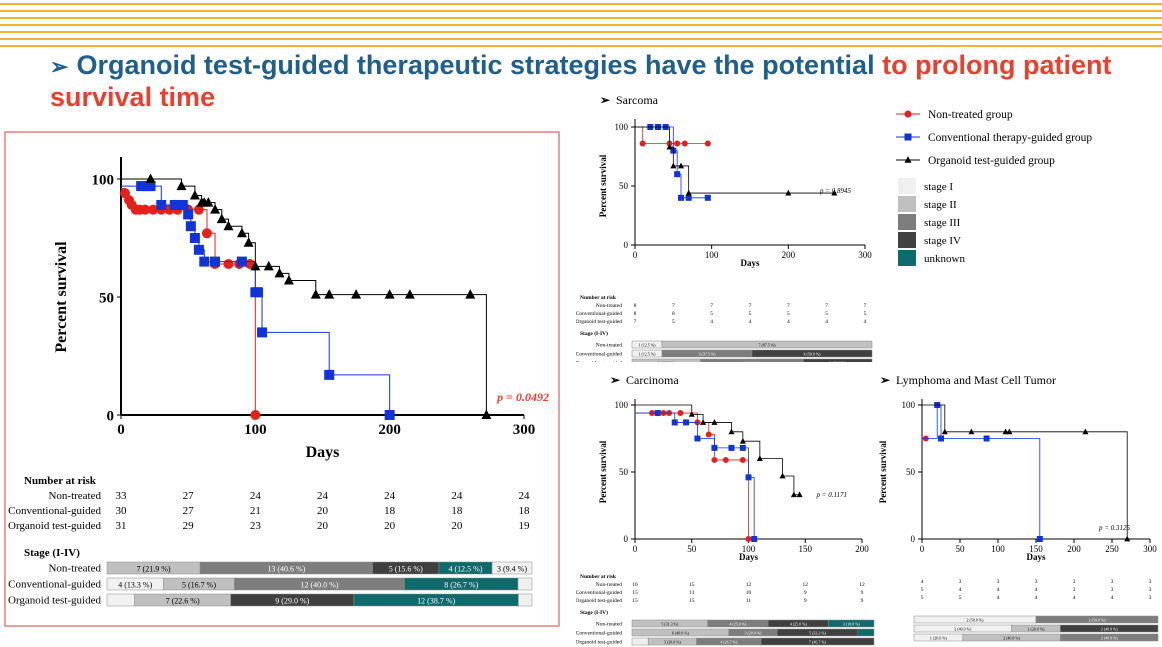 The width and height of the screenshot is (1162, 647). I want to click on stage-row-label: Conventional-guided, so click(599, 634).